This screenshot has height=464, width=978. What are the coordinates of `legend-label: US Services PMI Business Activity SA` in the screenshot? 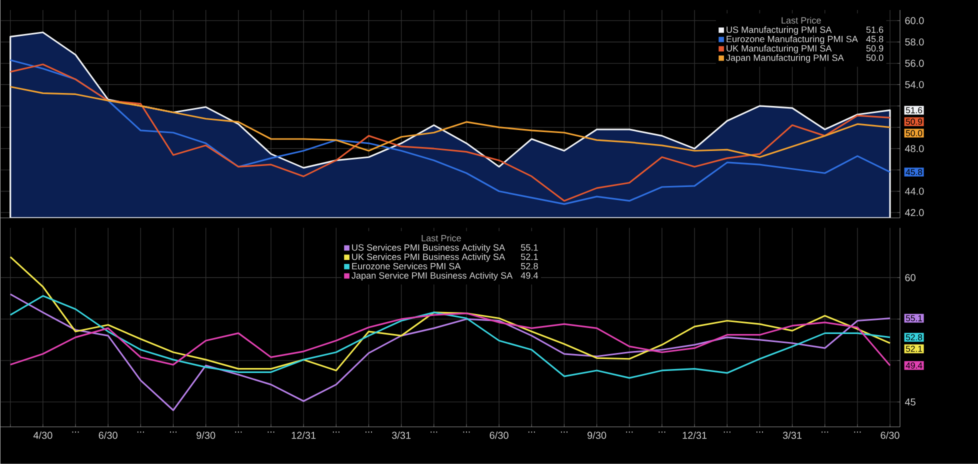 It's located at (429, 248).